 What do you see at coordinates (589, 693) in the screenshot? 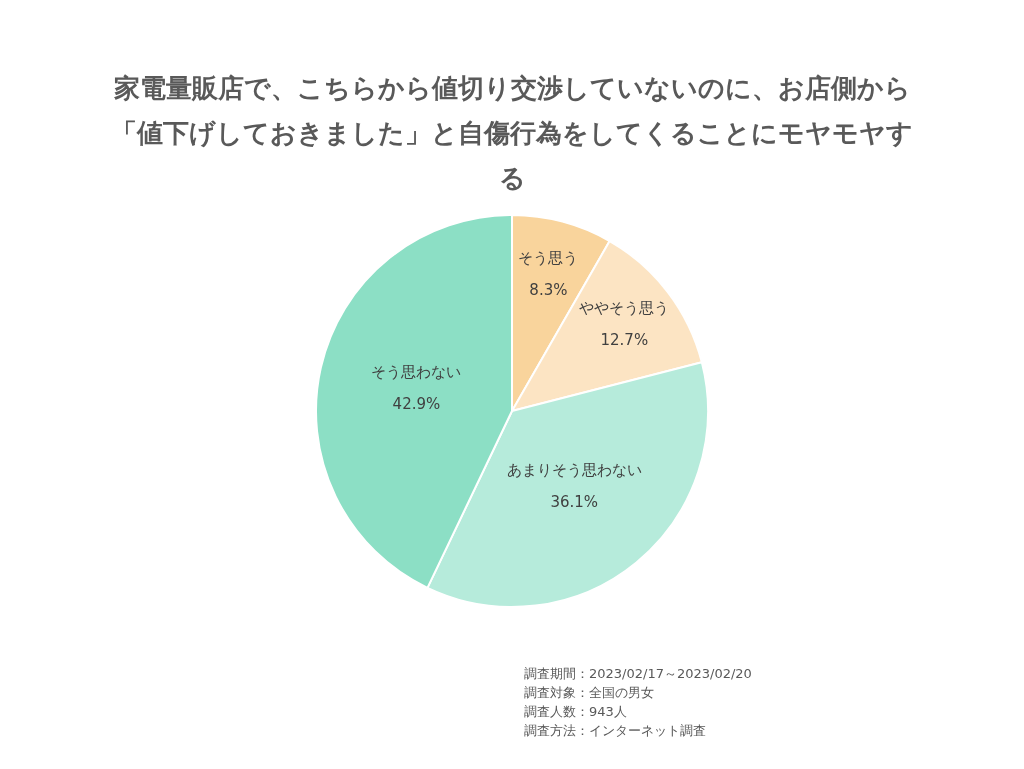
I see `text: 調査対象：全国の男女` at bounding box center [589, 693].